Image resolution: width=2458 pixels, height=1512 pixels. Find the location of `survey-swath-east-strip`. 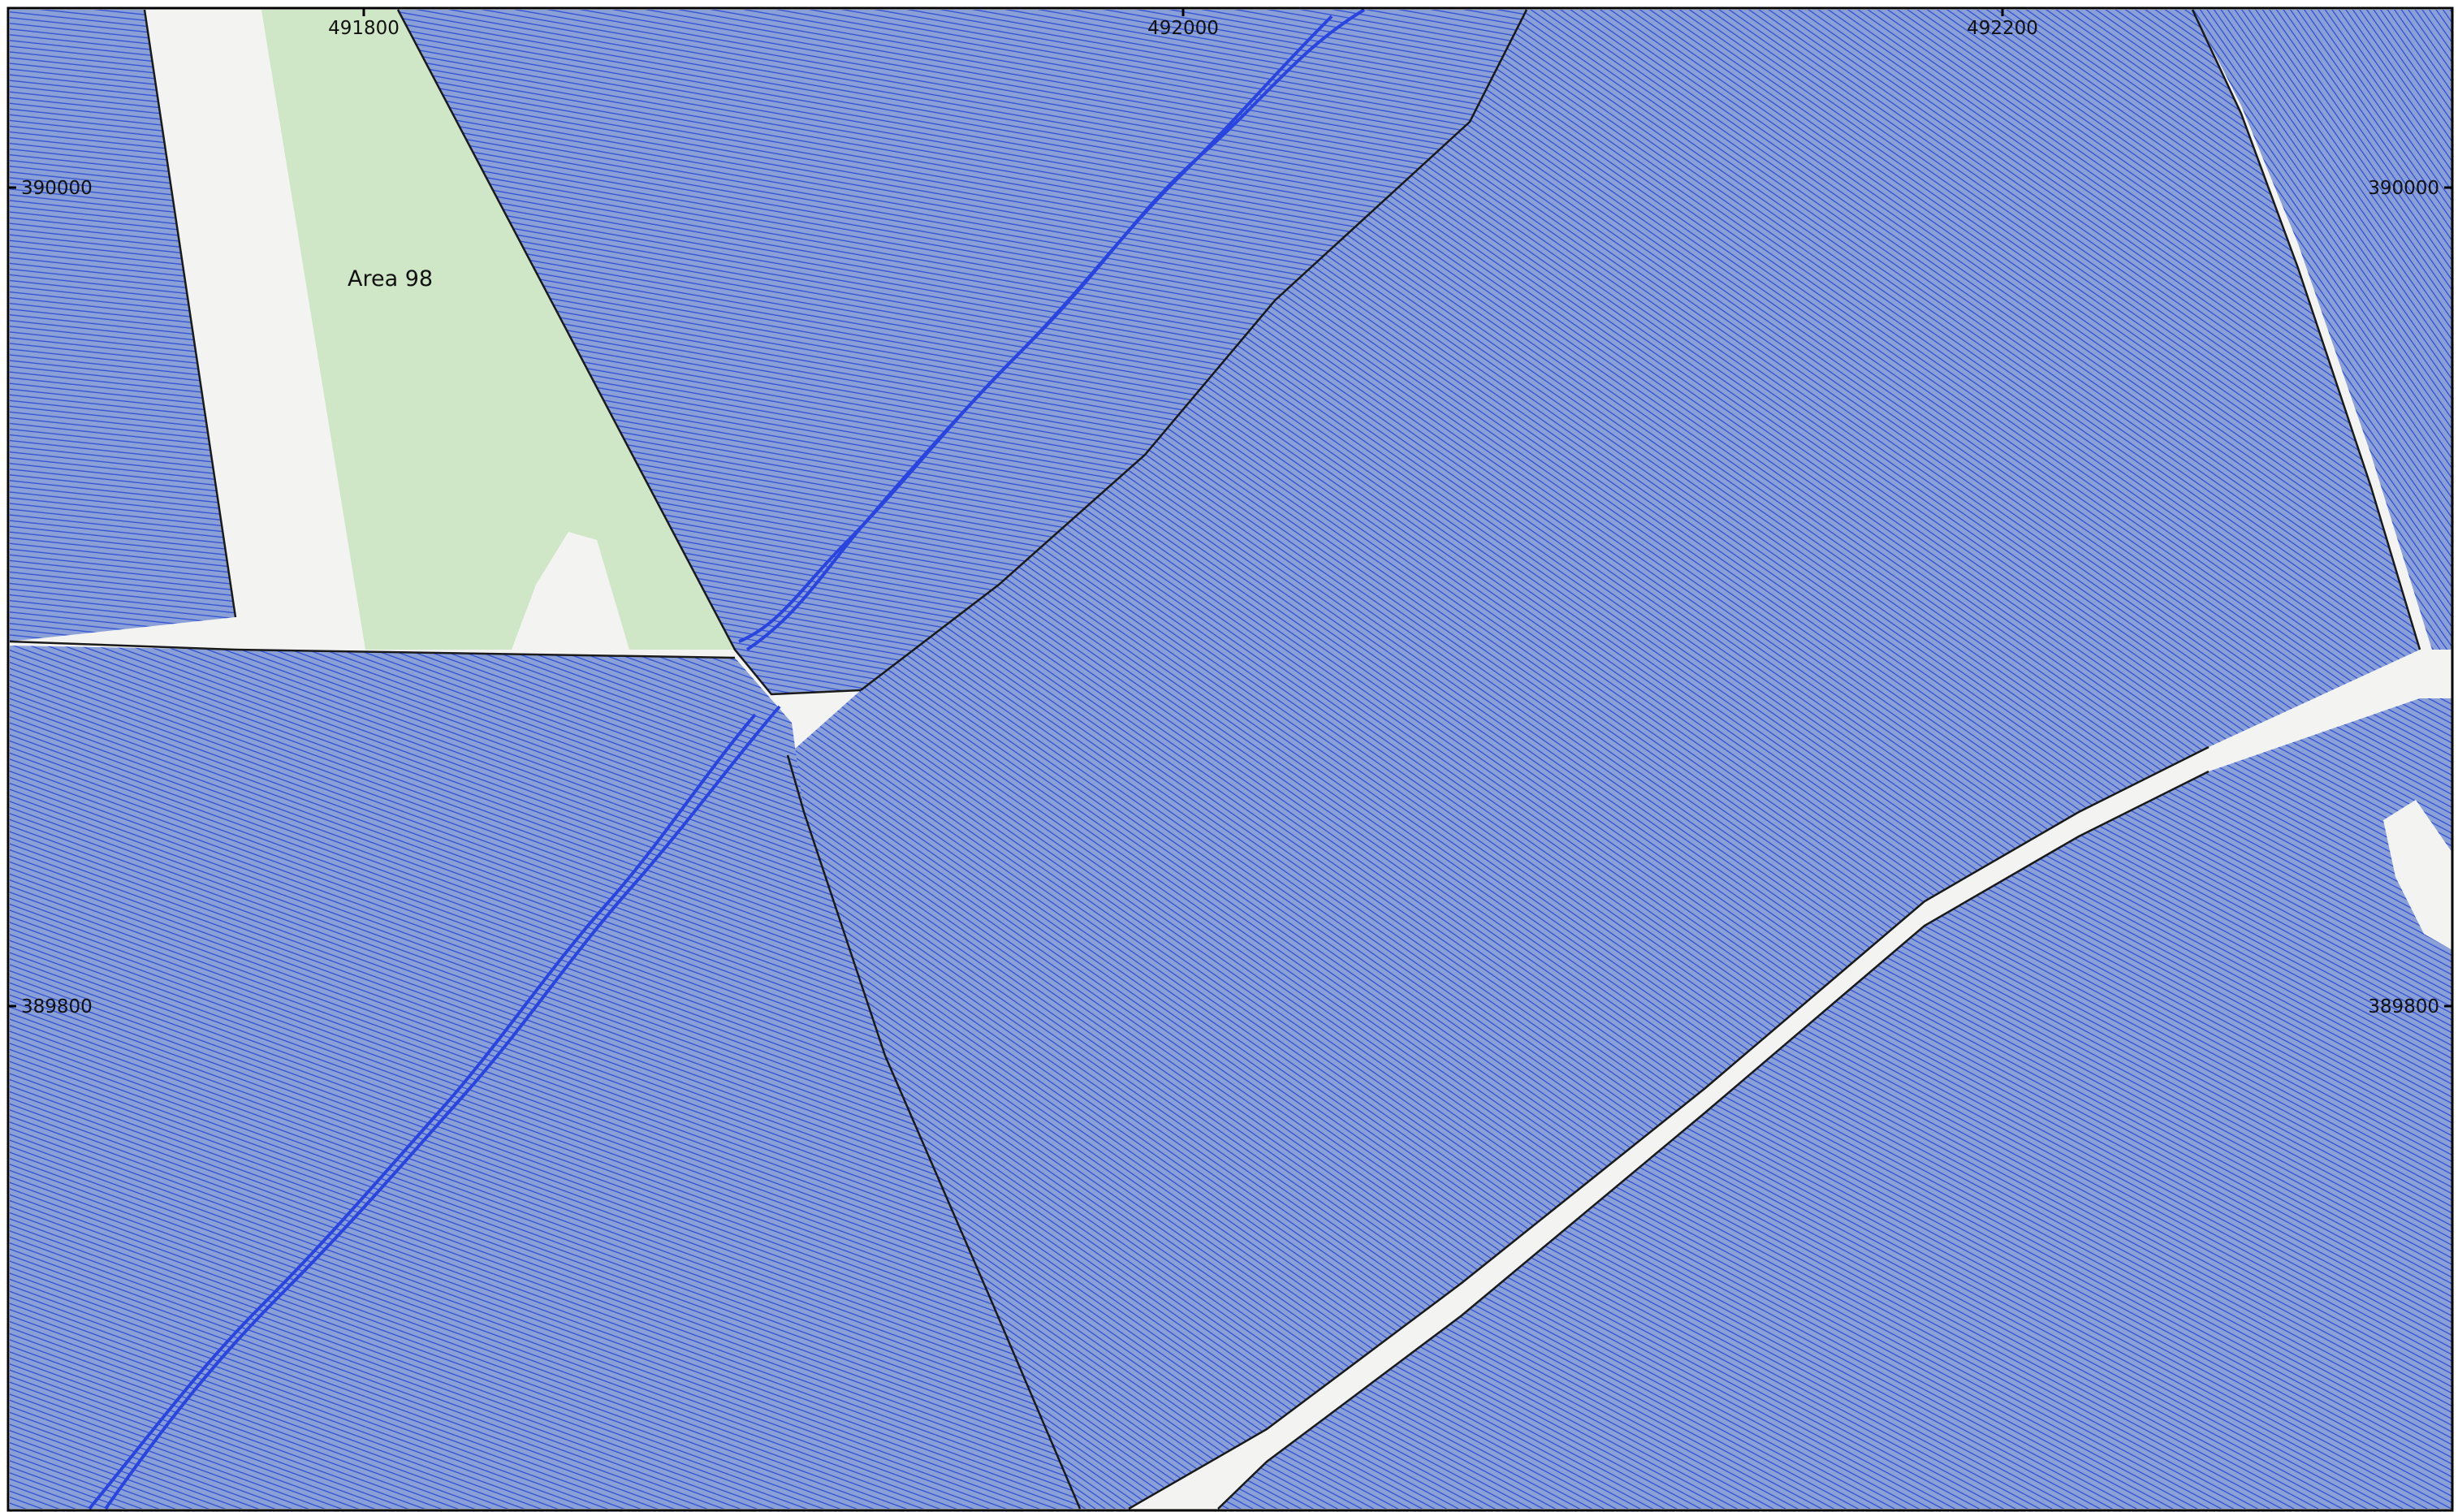

survey-swath-east-strip is located at coordinates (2322, 330).